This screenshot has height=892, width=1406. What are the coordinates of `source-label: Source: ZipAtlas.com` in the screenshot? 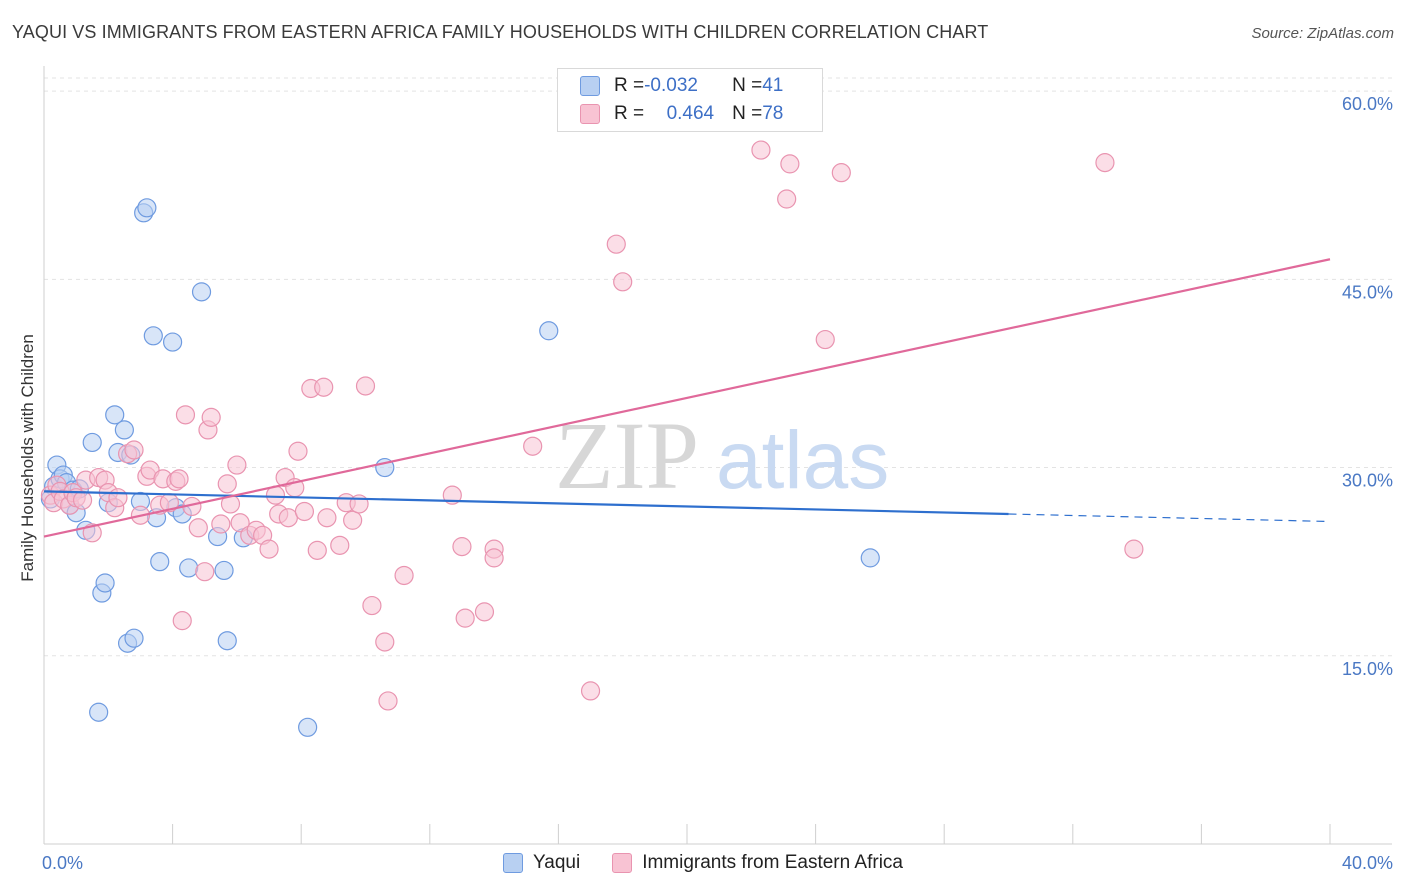 It's located at (1322, 33).